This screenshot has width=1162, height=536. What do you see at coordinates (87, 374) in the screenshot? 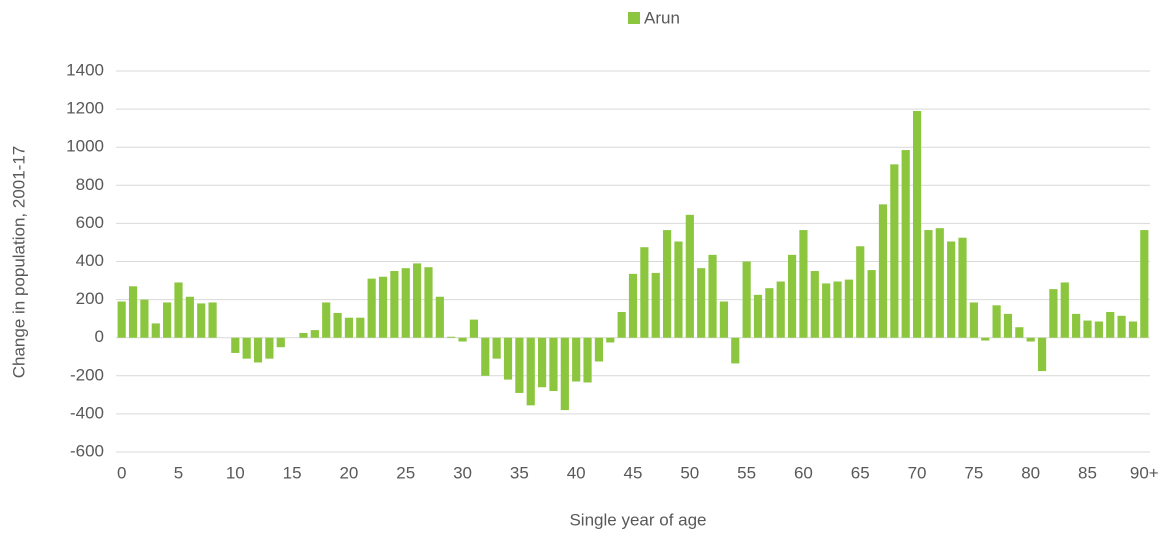
I see `y-tick-label: -200` at bounding box center [87, 374].